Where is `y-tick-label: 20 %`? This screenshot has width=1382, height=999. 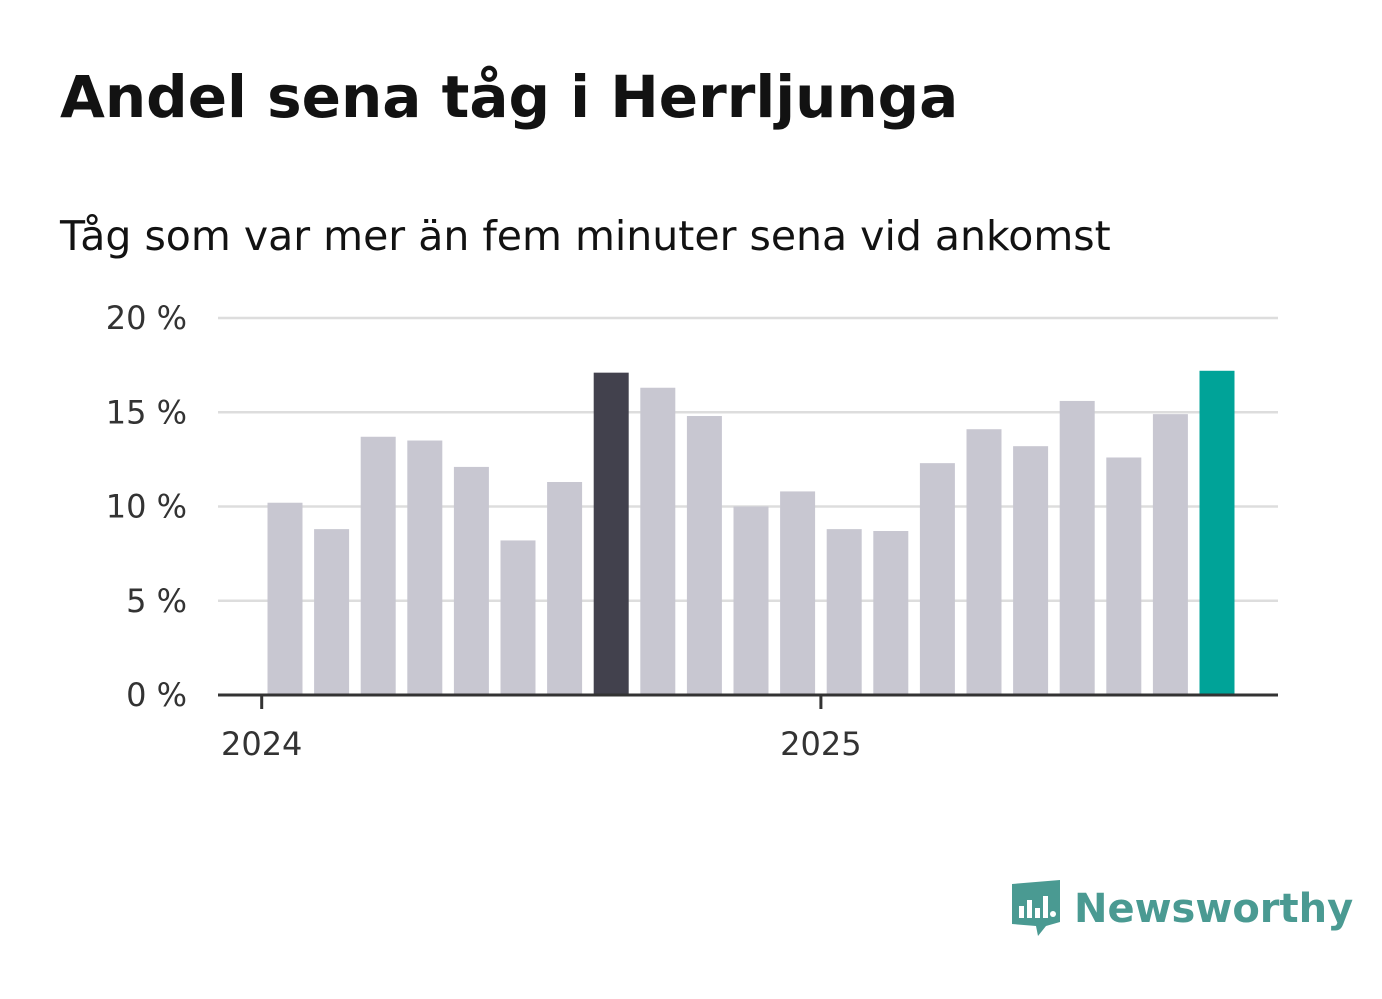
y-tick-label: 20 % is located at coordinates (146, 318).